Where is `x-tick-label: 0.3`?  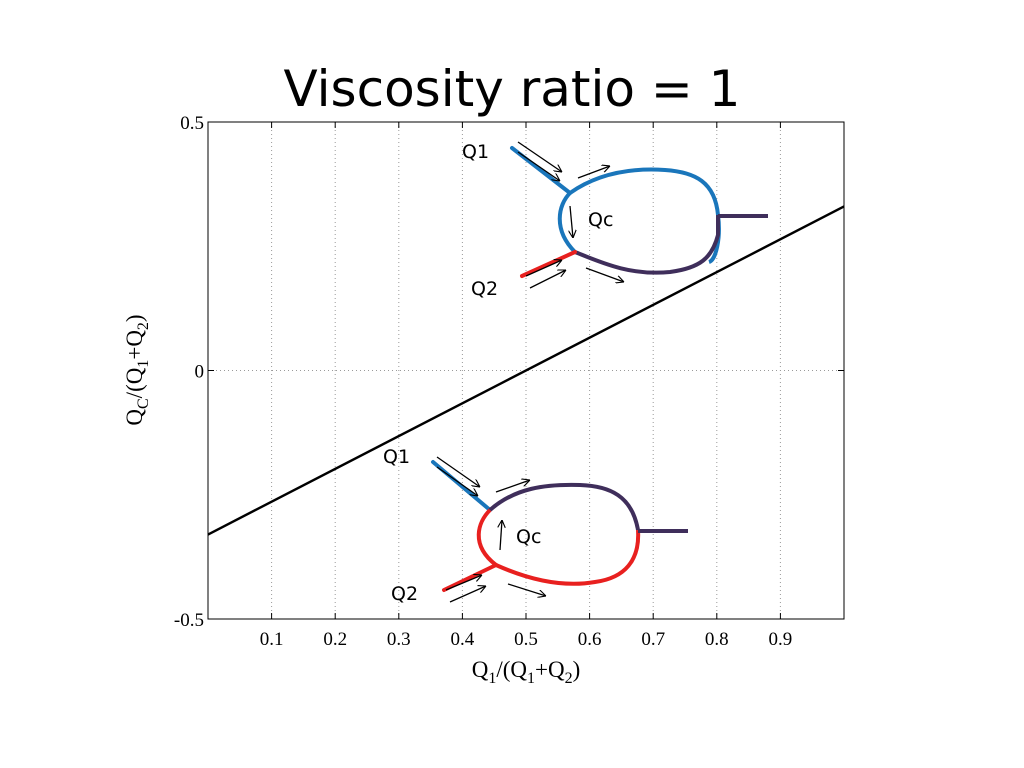 x-tick-label: 0.3 is located at coordinates (399, 639).